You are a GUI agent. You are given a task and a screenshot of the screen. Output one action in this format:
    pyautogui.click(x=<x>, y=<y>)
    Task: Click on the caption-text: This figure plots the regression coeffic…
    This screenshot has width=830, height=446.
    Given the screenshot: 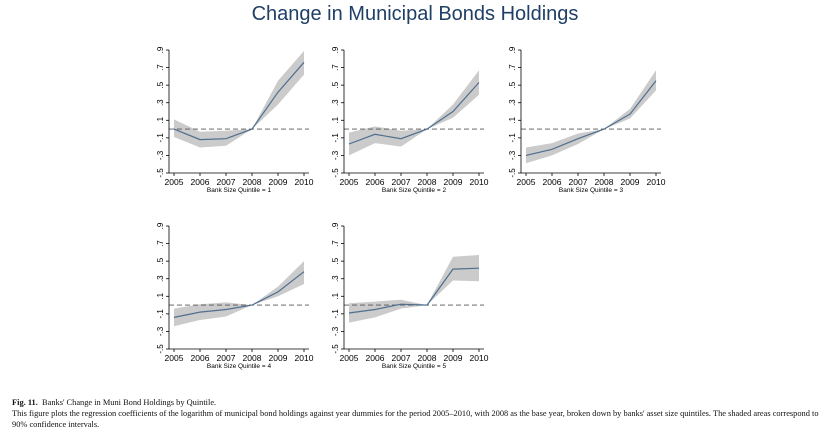 What is the action you would take?
    pyautogui.click(x=415, y=419)
    